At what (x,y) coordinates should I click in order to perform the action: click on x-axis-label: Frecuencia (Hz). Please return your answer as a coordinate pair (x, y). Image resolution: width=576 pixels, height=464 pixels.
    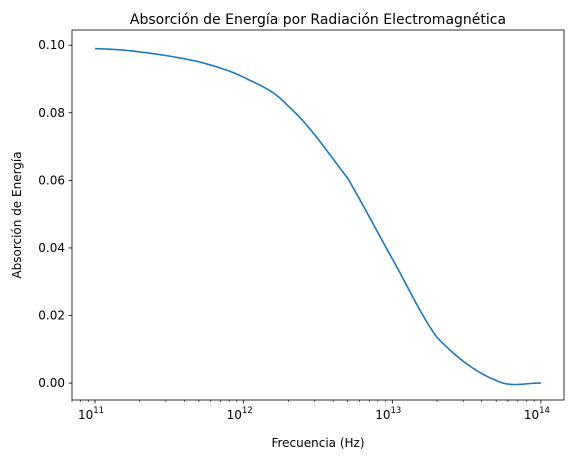
    Looking at the image, I should click on (317, 443).